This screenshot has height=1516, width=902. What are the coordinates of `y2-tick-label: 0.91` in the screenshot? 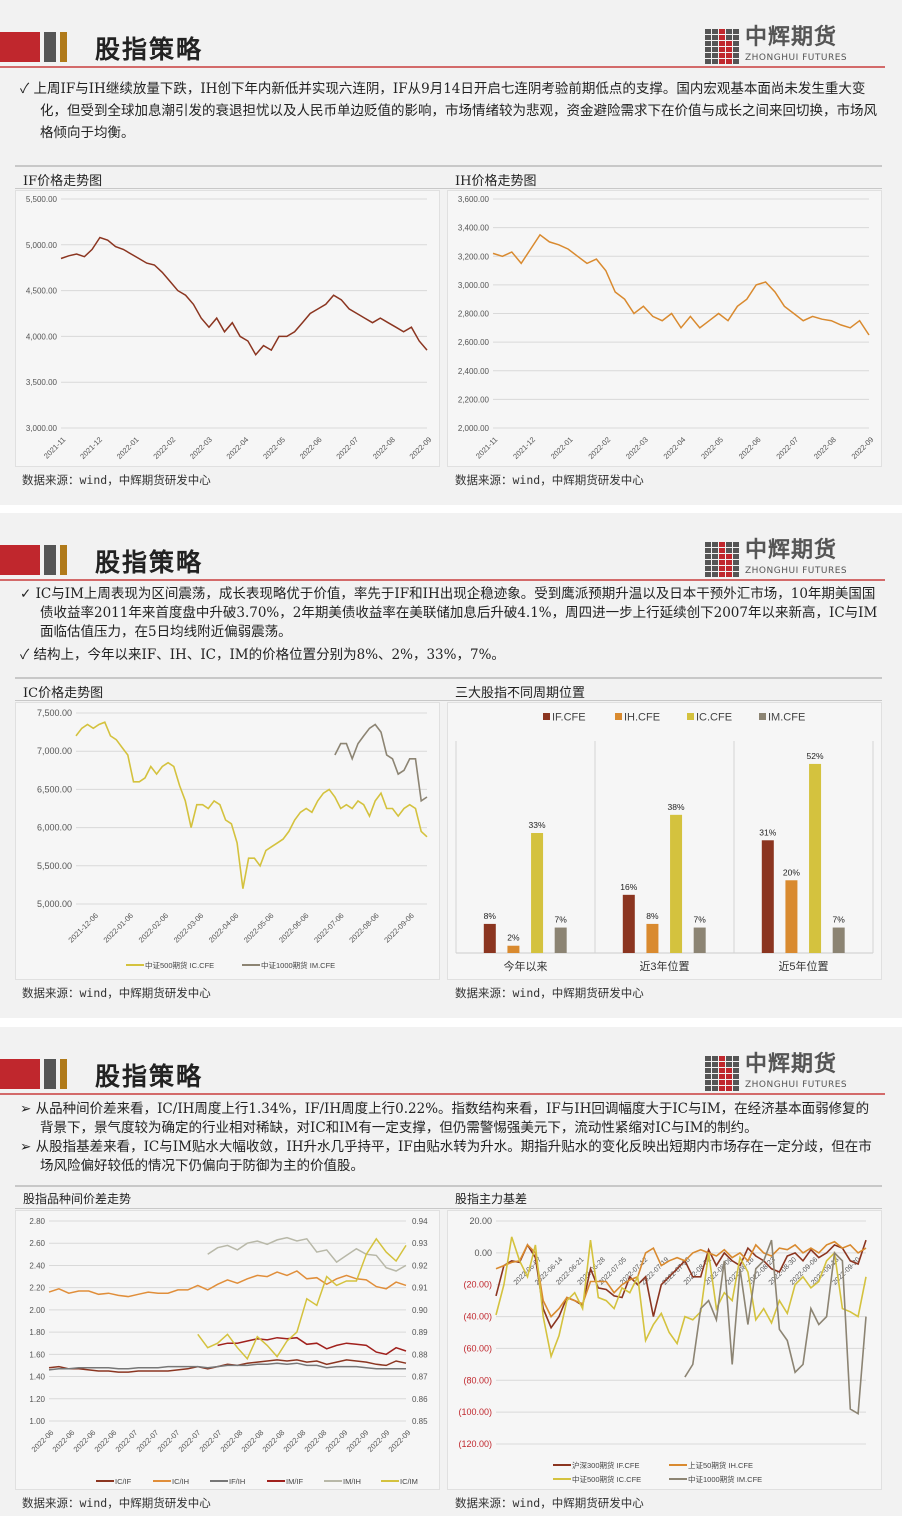 It's located at (420, 1288).